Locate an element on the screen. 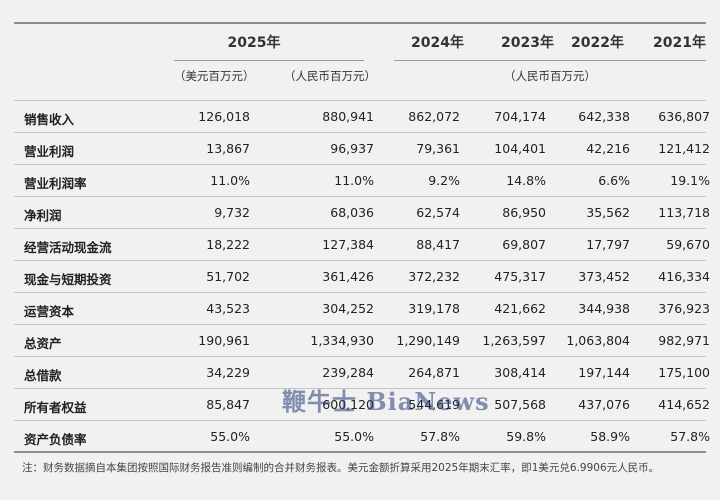  row-value: 264,871 is located at coordinates (434, 372).